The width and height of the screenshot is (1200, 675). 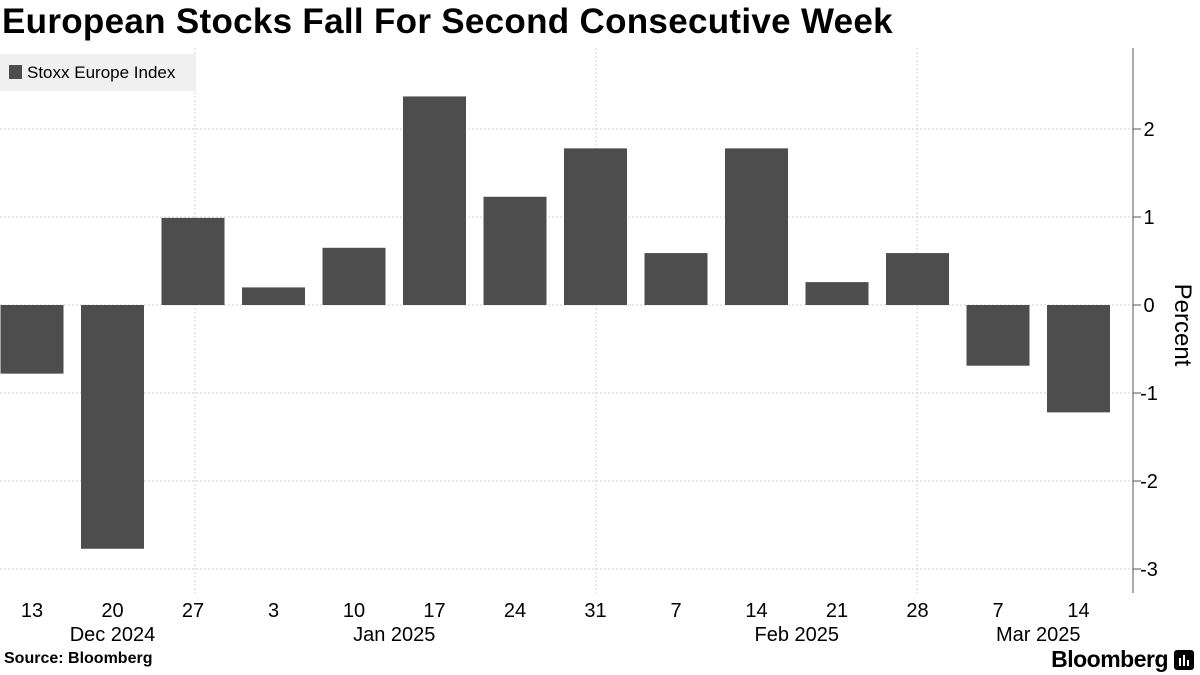 I want to click on legend-label: Stoxx Europe Index, so click(x=101, y=72).